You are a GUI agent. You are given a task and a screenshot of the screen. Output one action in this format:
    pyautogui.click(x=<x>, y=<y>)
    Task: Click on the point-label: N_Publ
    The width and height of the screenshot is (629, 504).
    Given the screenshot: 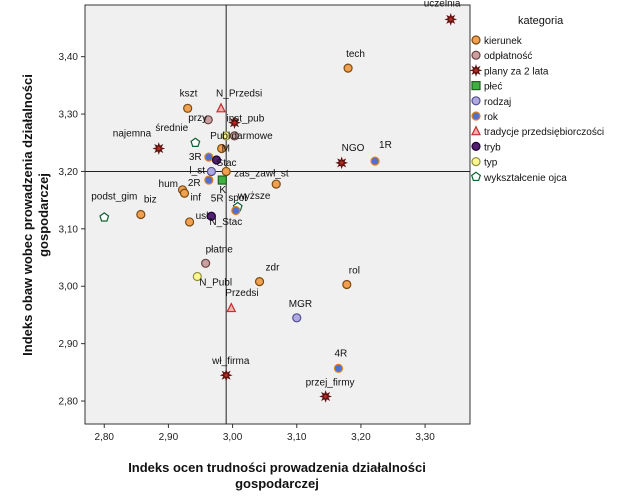 What is the action you would take?
    pyautogui.click(x=215, y=282)
    